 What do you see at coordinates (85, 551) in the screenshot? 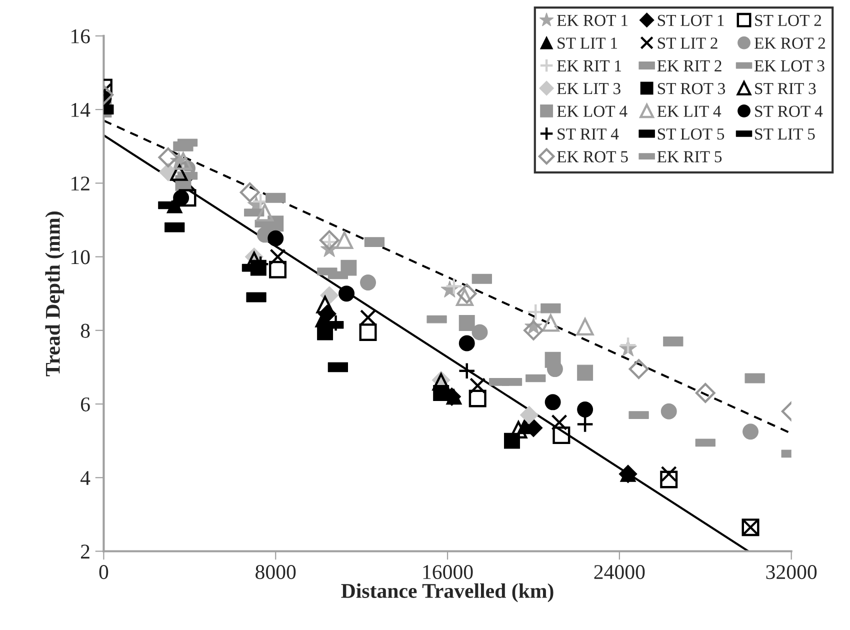
I see `y-tick-label: 2` at bounding box center [85, 551].